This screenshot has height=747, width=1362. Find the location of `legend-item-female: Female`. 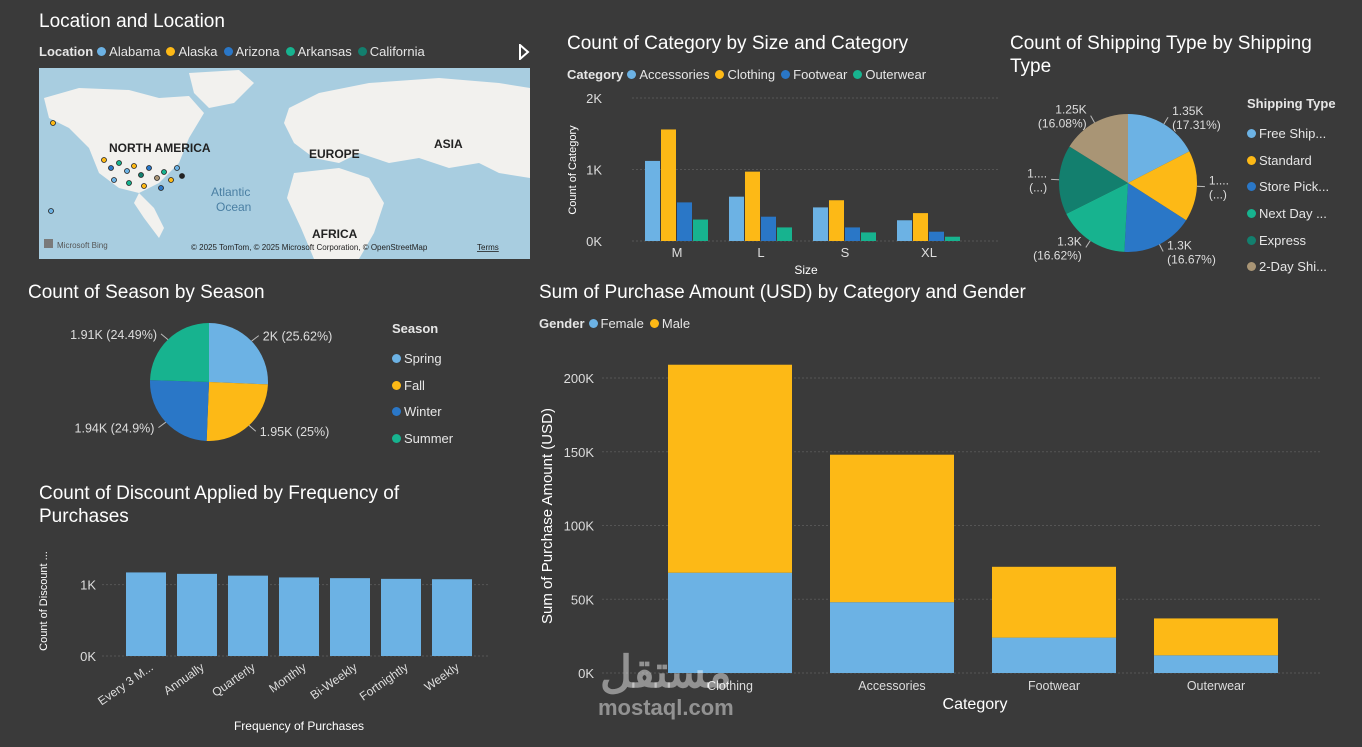

legend-item-female: Female is located at coordinates (616, 323).